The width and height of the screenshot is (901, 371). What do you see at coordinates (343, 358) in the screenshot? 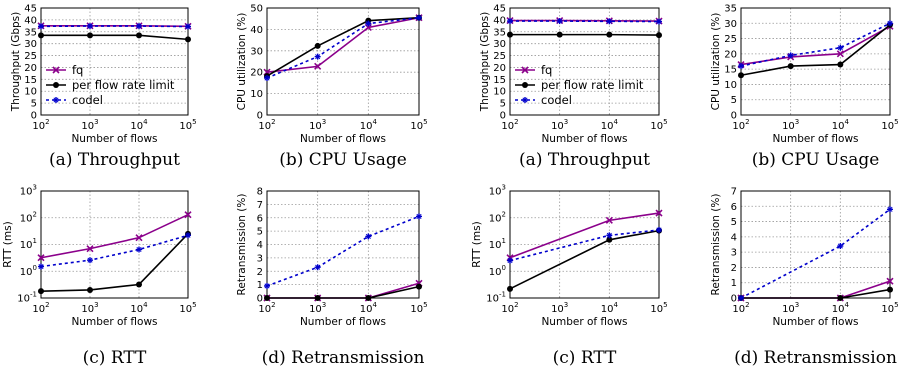
I see `chart-caption: (d) Retransmission` at bounding box center [343, 358].